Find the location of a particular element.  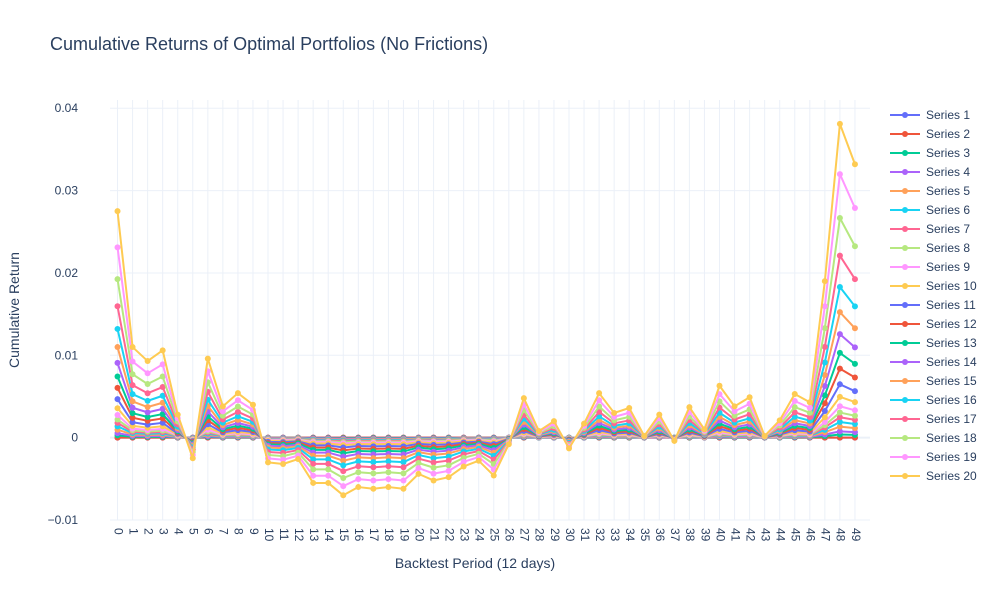

y-tick-label: 0.04 is located at coordinates (67, 108).